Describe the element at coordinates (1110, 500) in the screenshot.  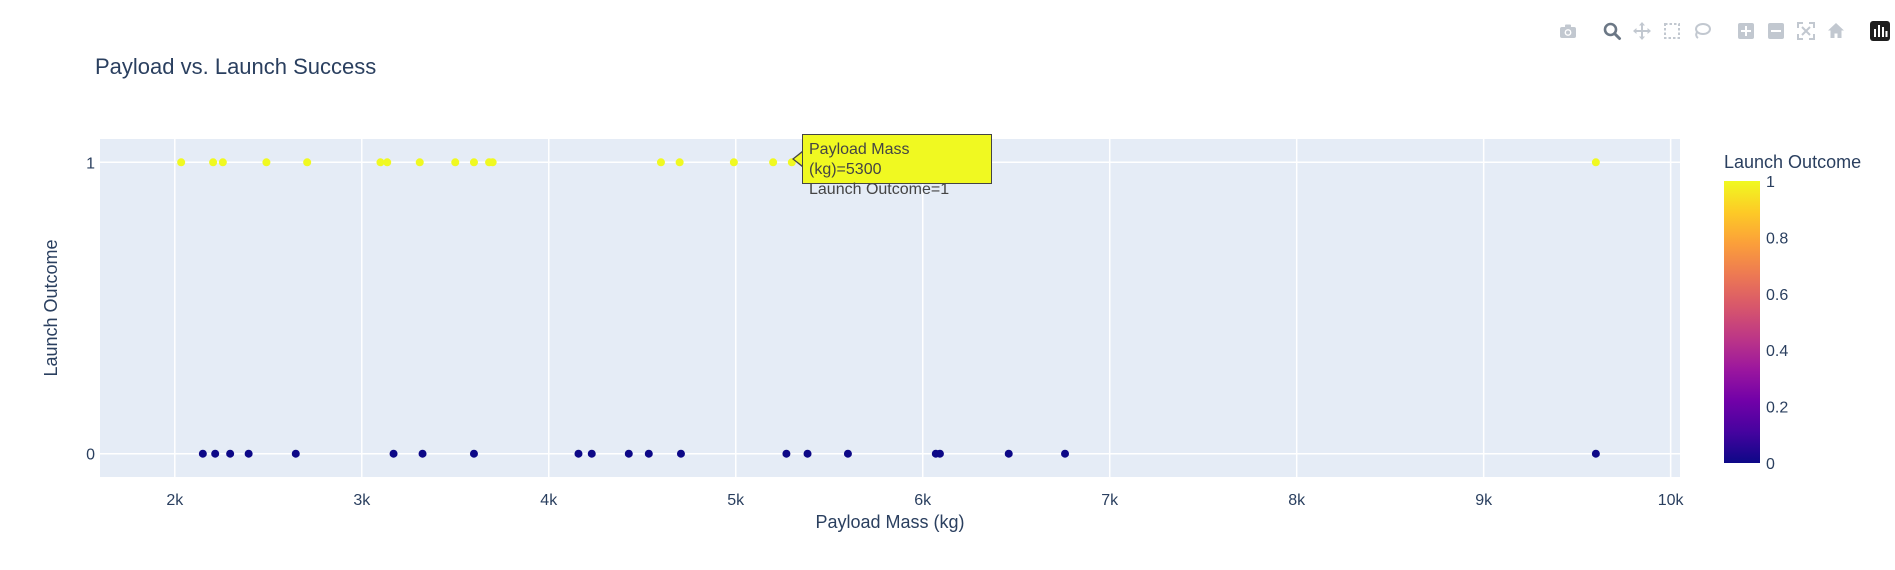
I see `x-tick-label: 7k` at that location.